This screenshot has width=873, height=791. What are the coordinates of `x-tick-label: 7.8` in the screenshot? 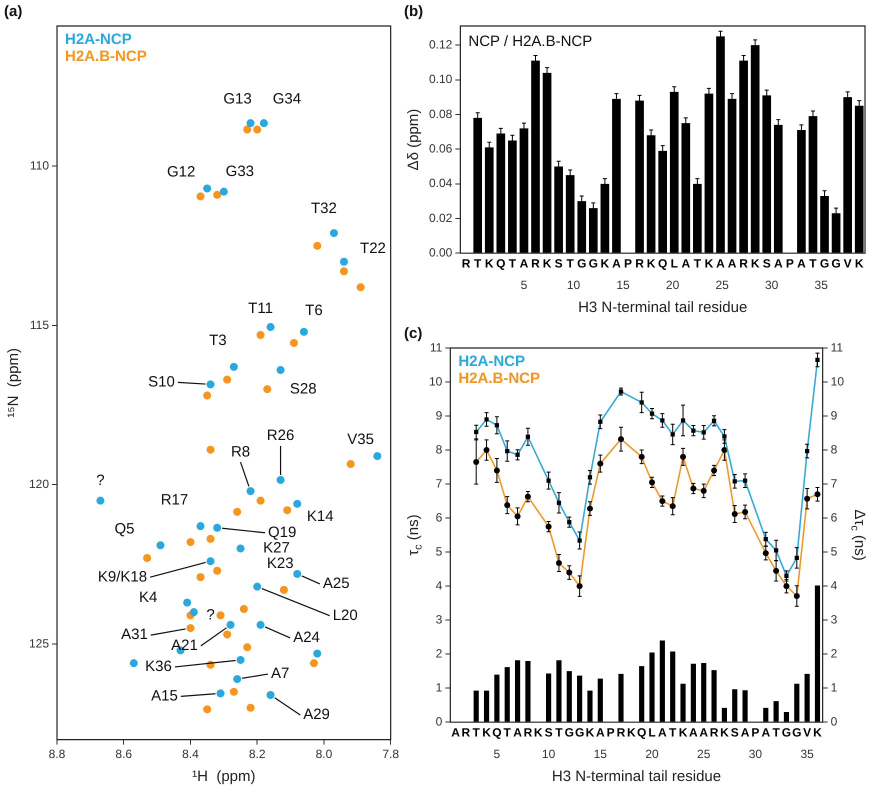 It's located at (391, 754).